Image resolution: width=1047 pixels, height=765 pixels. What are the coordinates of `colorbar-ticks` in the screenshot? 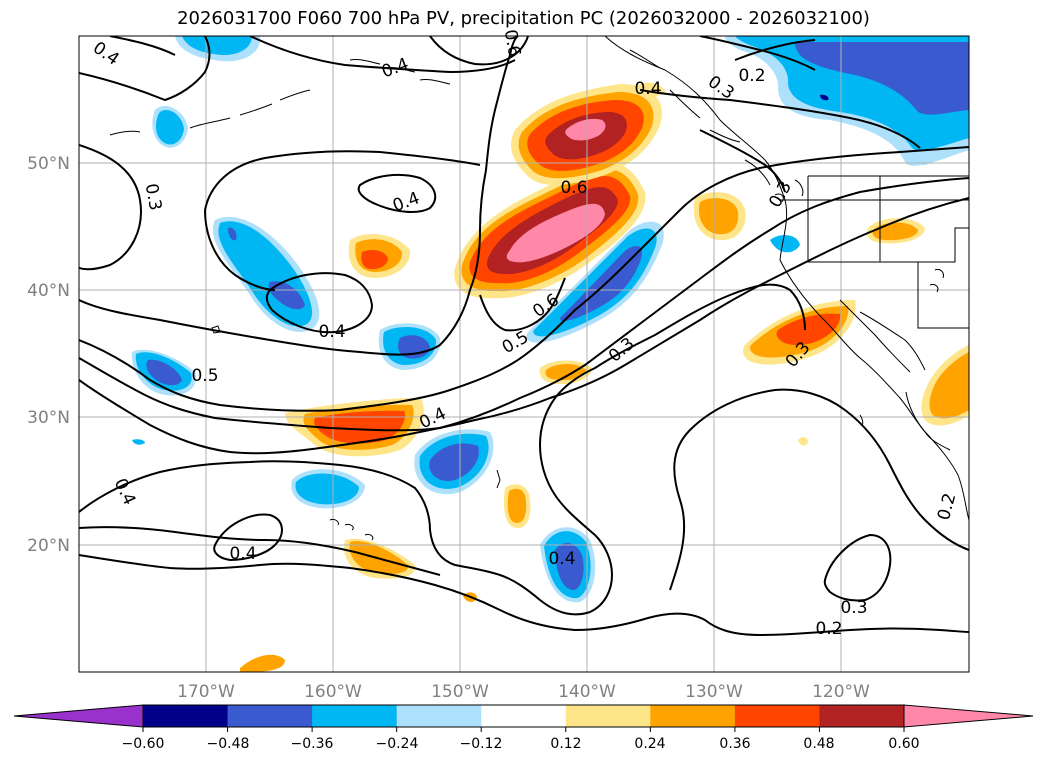 It's located at (523, 729).